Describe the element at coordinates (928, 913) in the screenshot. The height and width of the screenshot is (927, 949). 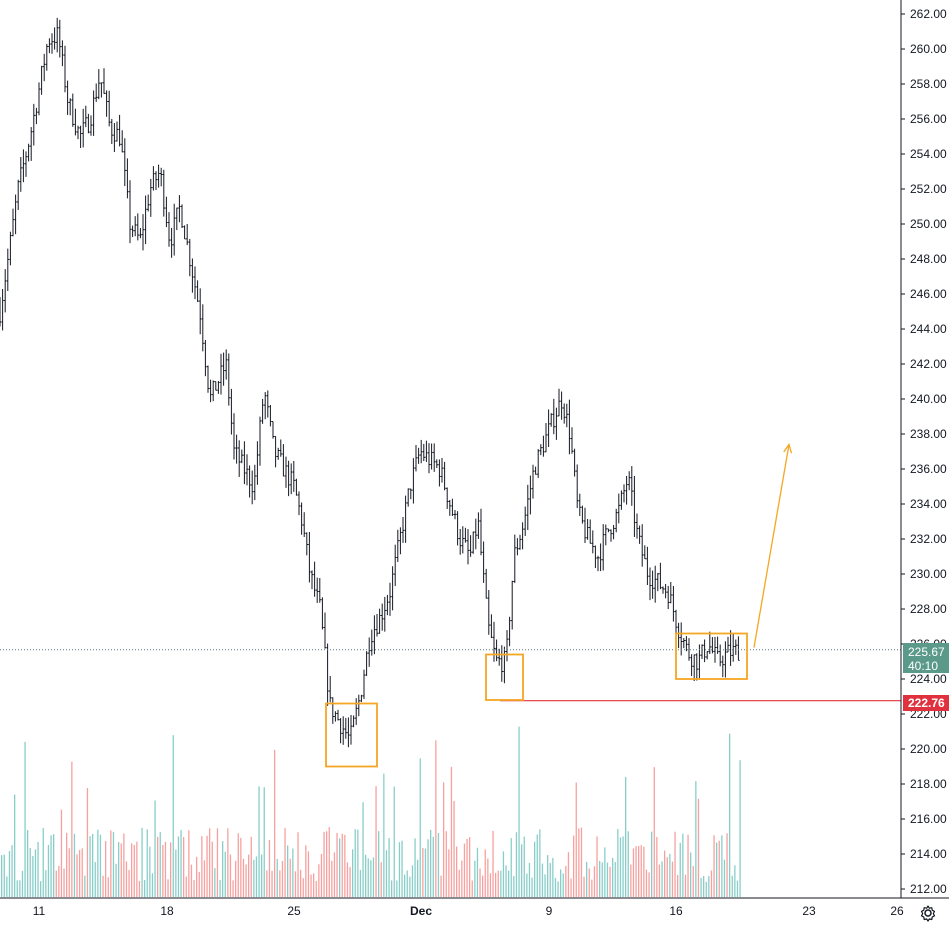
I see `settings-icon` at that location.